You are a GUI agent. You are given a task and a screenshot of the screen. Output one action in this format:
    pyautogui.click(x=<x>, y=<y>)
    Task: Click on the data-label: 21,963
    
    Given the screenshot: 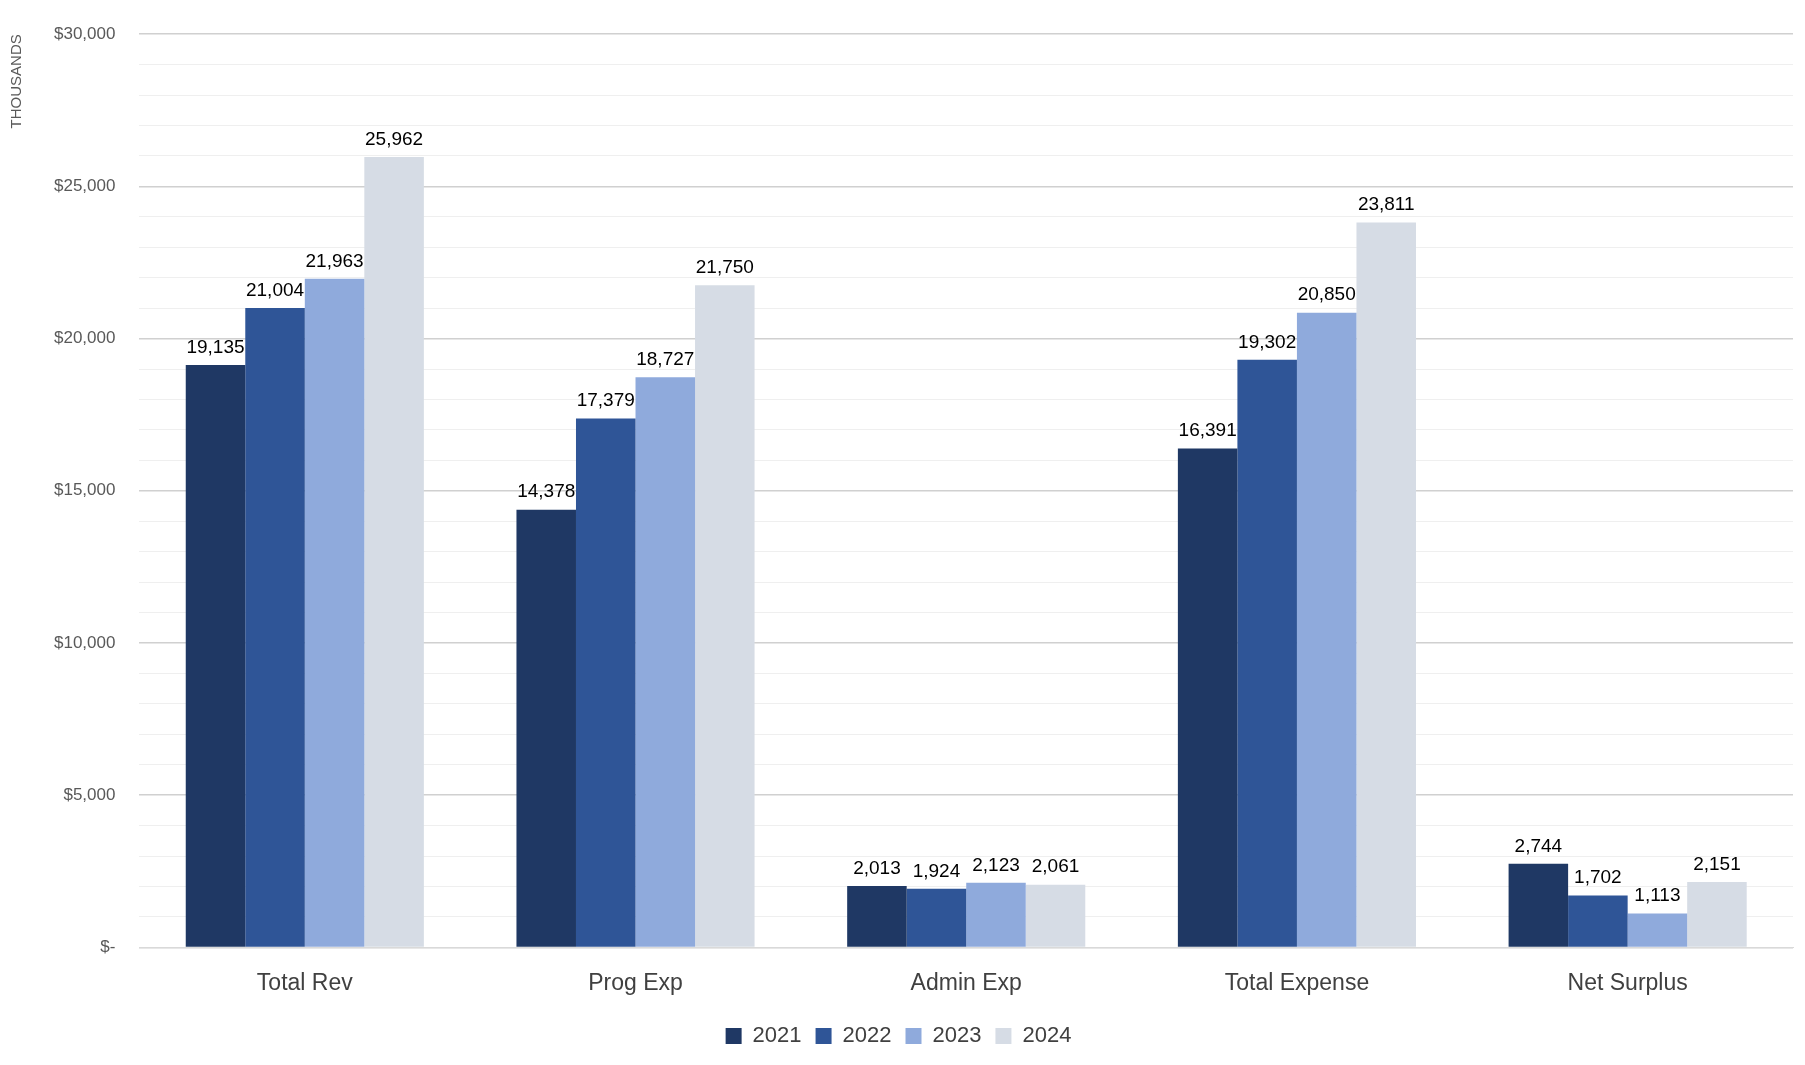 What is the action you would take?
    pyautogui.click(x=334, y=260)
    